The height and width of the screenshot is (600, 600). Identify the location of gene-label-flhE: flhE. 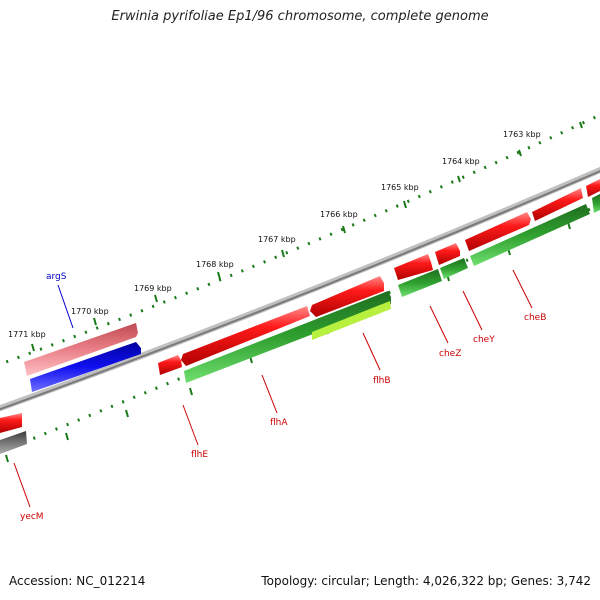
(199, 455).